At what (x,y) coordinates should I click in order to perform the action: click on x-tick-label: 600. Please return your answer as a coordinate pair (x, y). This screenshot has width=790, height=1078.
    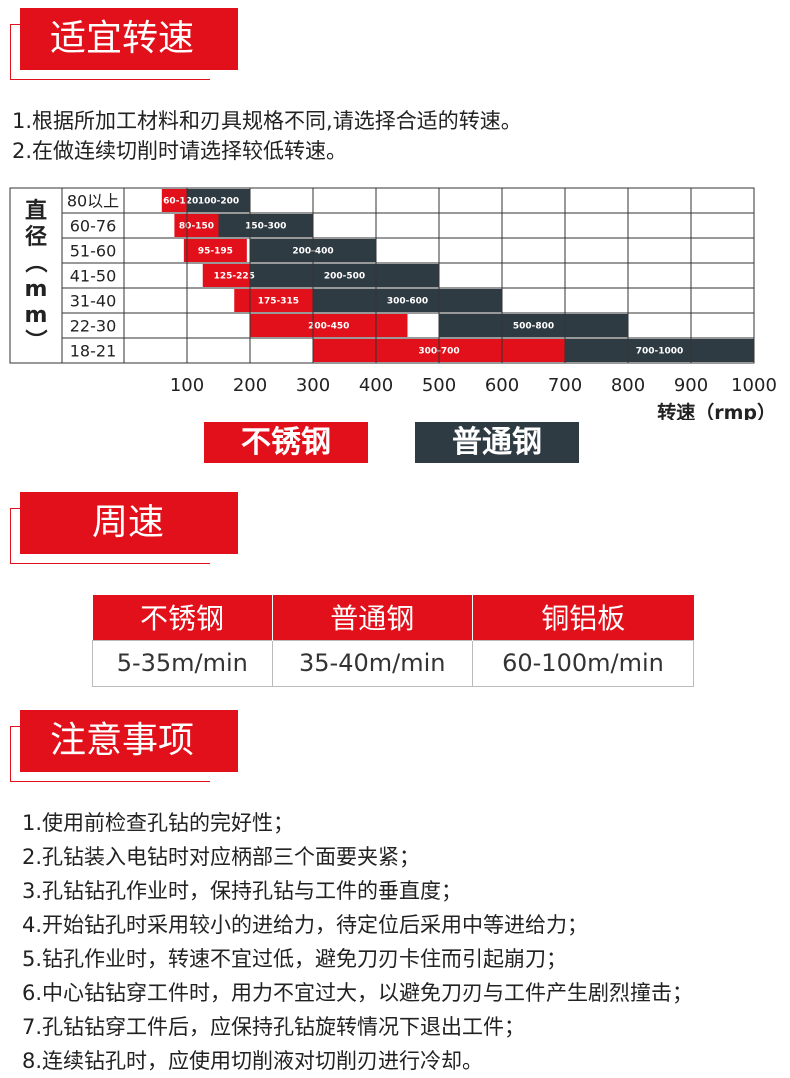
    Looking at the image, I should click on (502, 385).